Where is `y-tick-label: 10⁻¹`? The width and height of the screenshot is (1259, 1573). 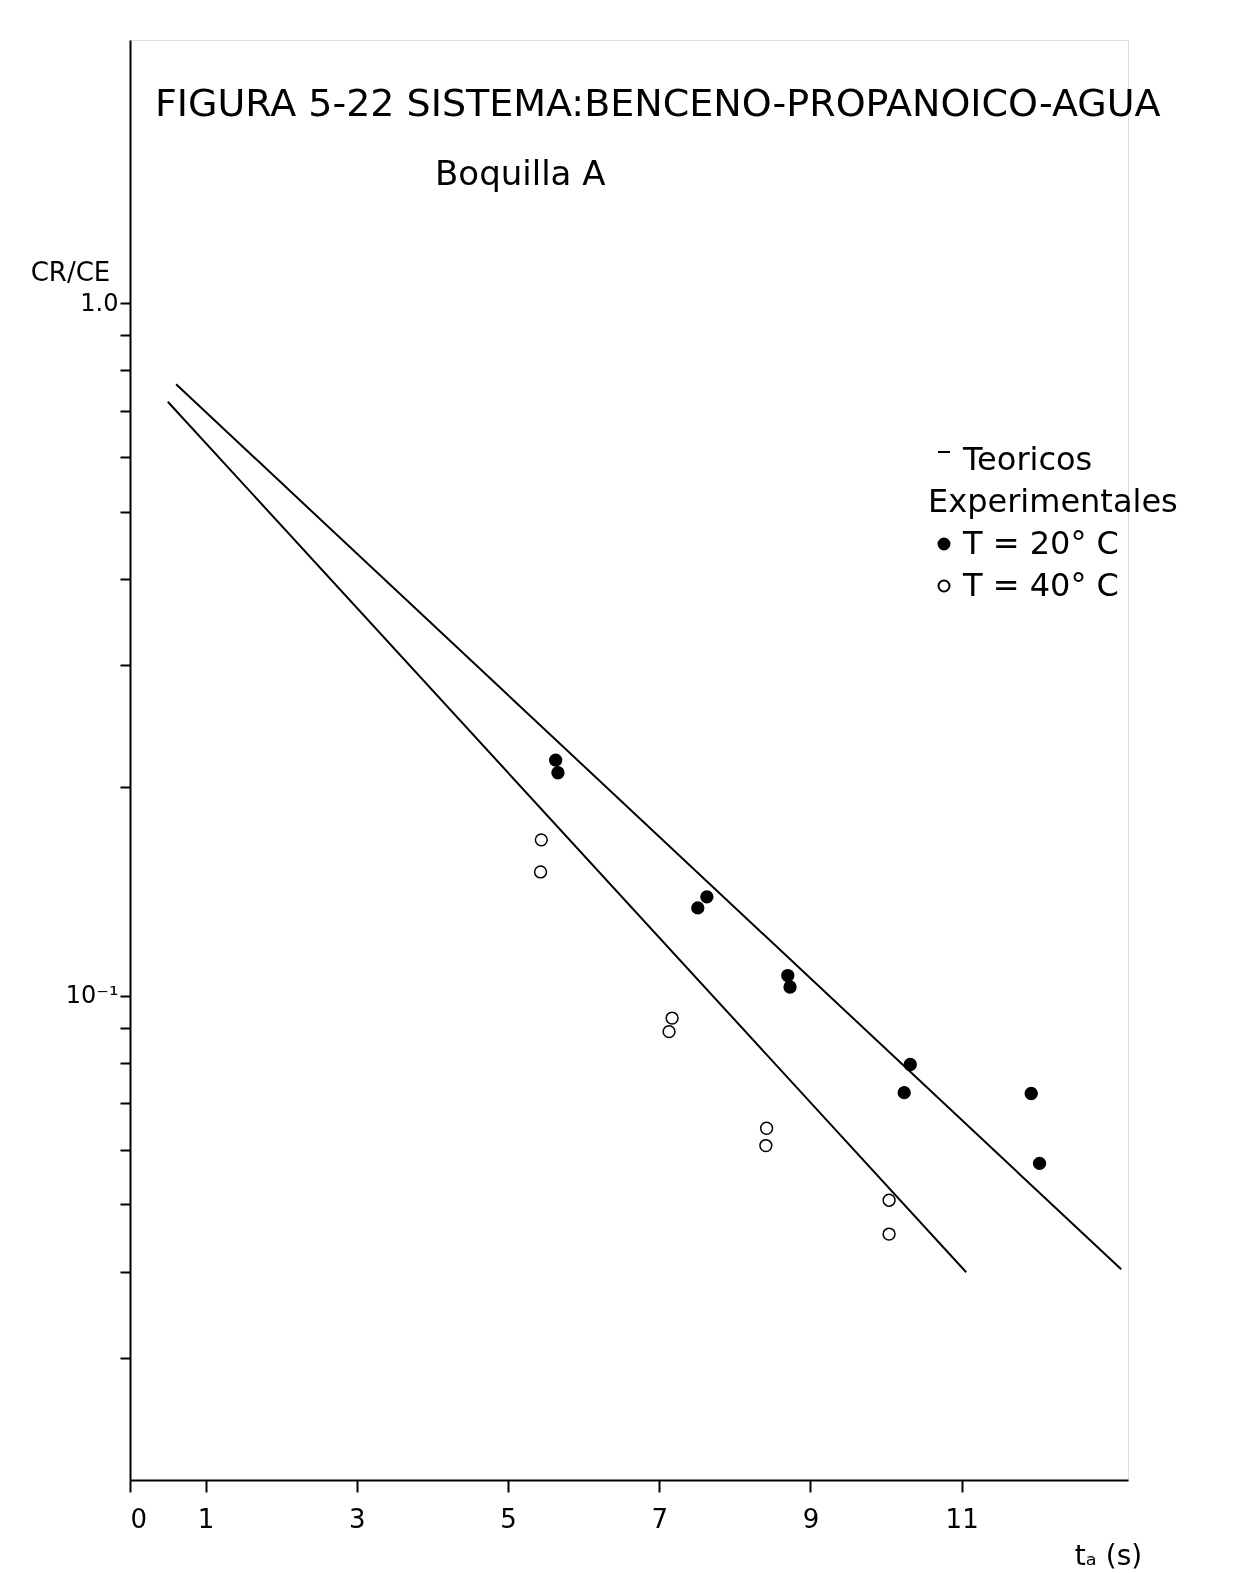
y-tick-label: 10⁻¹ is located at coordinates (92, 995).